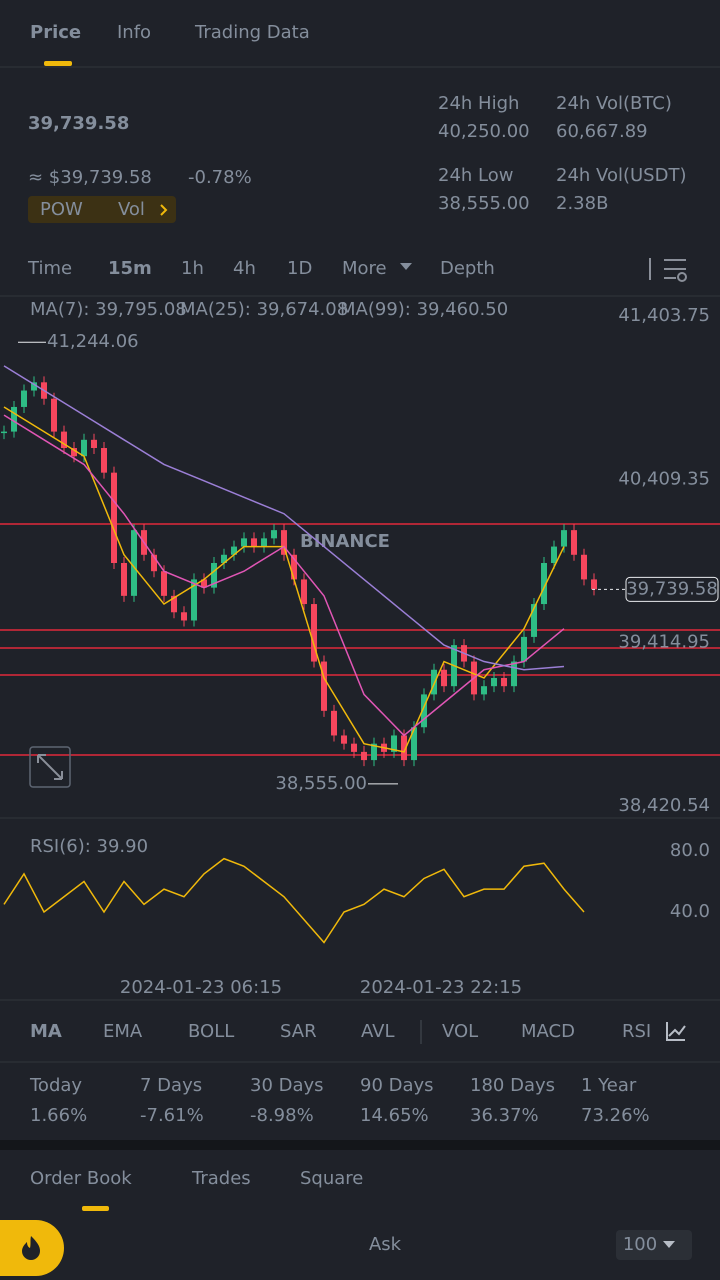 The width and height of the screenshot is (720, 1280). I want to click on period-label: 1 Year, so click(609, 1085).